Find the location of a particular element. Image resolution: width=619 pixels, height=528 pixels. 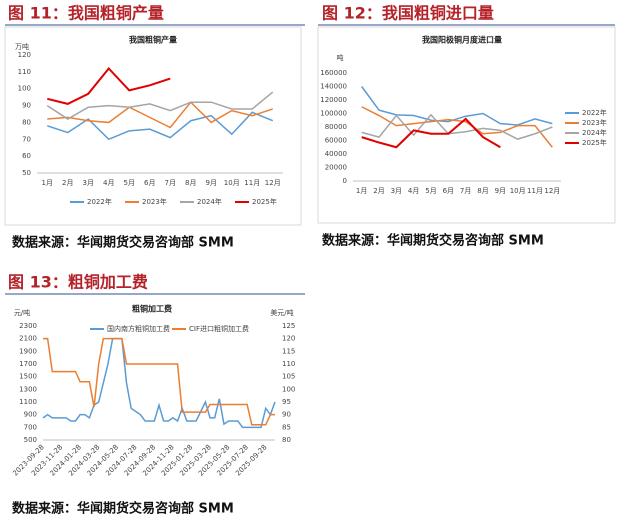

y2-tick-label: 80 is located at coordinates (286, 440).